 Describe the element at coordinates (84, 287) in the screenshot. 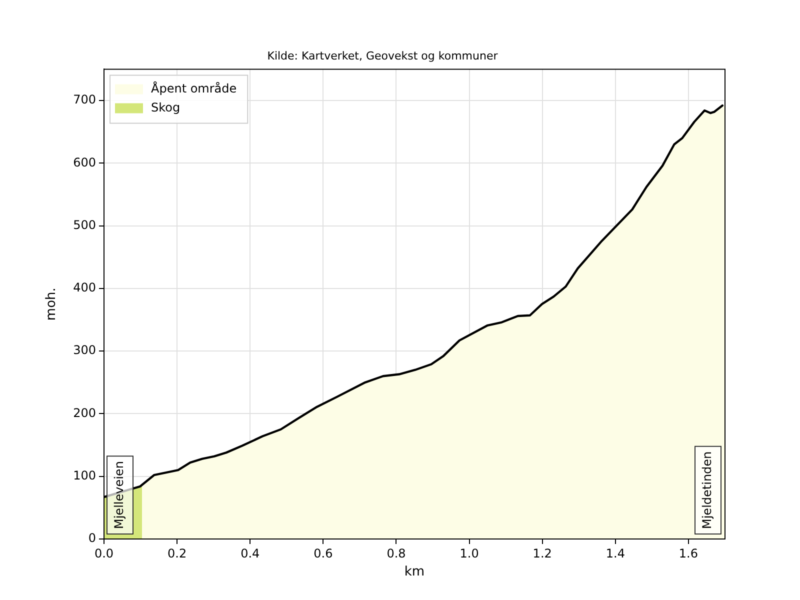

I see `y-tick-label: 400` at that location.